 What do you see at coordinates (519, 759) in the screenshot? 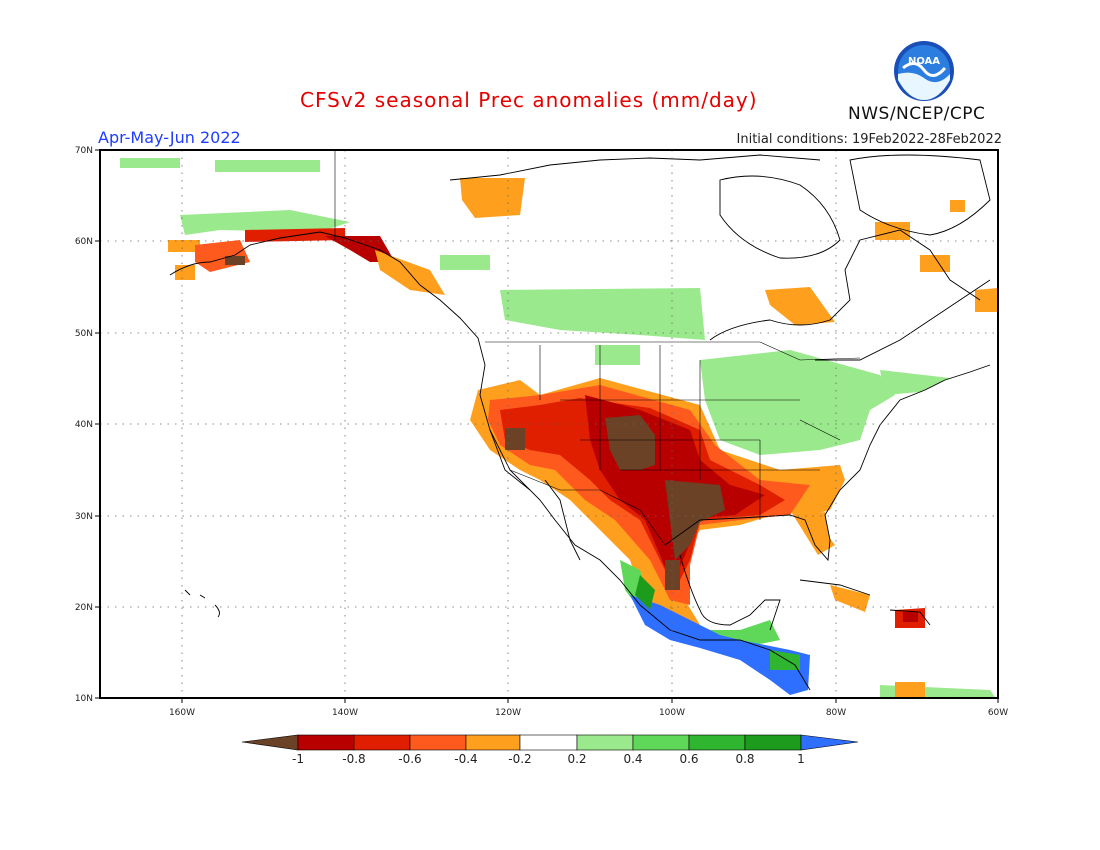
I see `colorbar-label-5: -0.2` at bounding box center [519, 759].